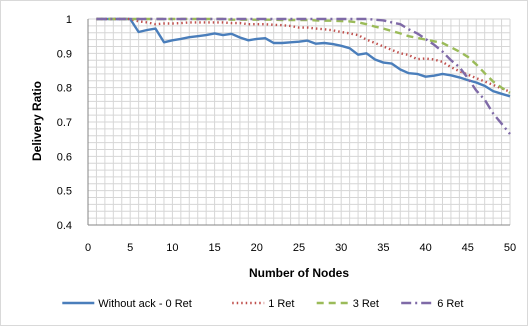 This screenshot has height=327, width=528. I want to click on y-tick-label: 0.4, so click(64, 226).